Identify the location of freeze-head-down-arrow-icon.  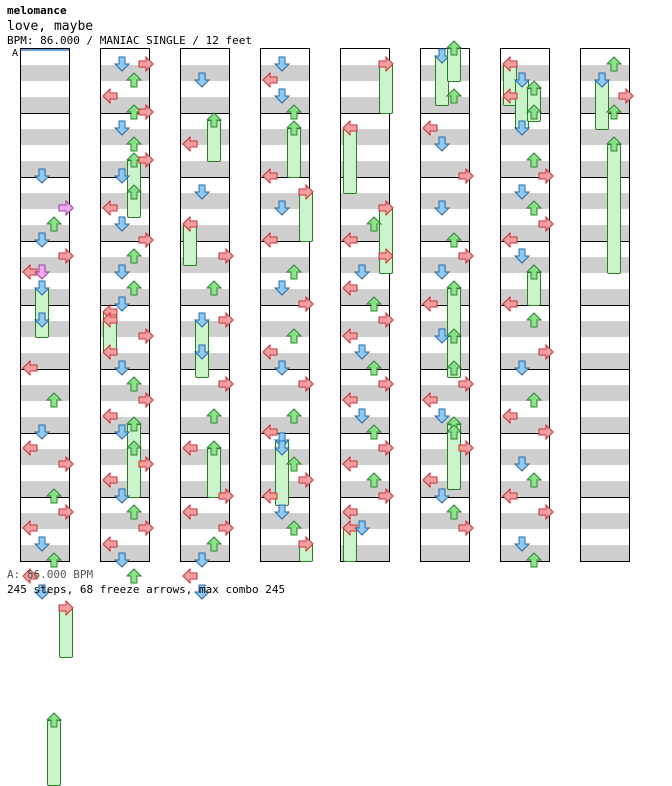
(202, 320).